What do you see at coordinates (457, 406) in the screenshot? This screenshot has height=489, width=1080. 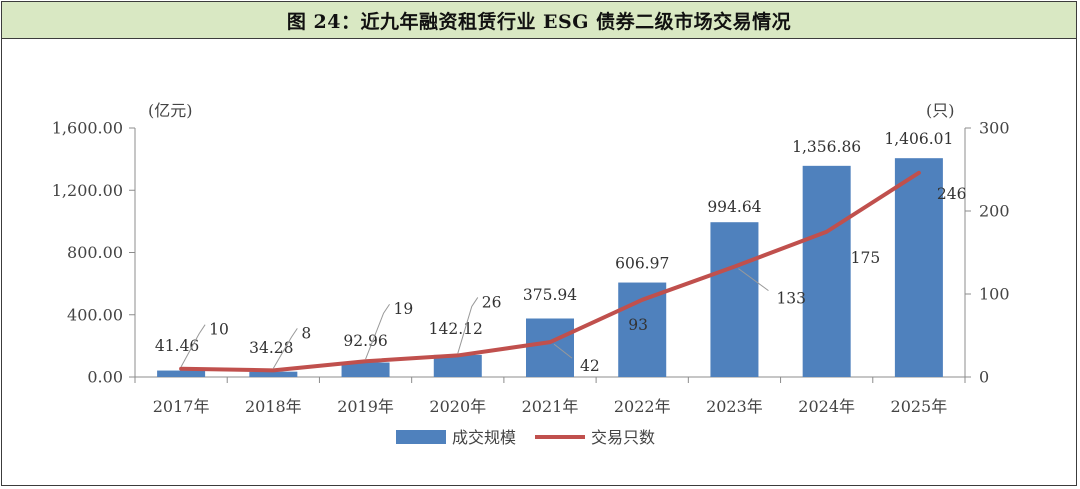 I see `x-tick-label: 2020年` at bounding box center [457, 406].